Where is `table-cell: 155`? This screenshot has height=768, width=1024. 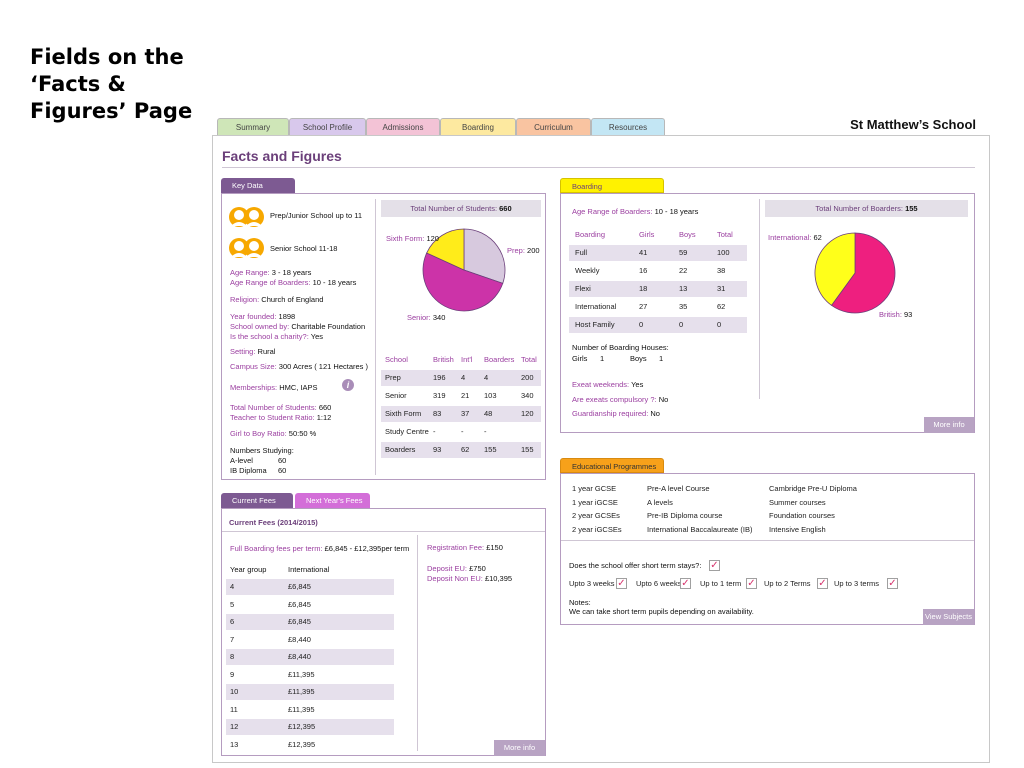
table-cell: 155 is located at coordinates (490, 449).